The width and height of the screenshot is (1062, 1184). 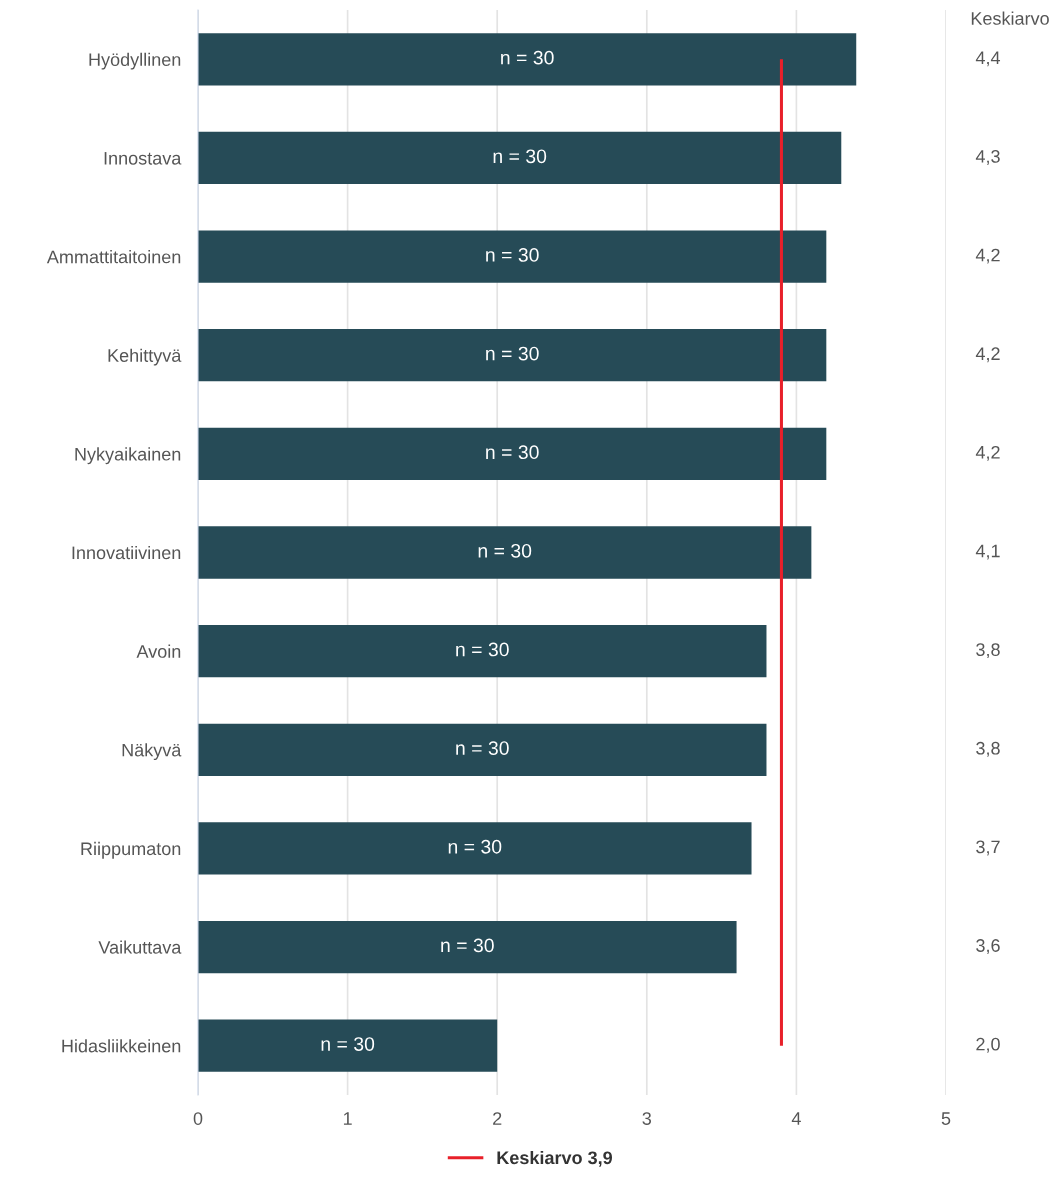 What do you see at coordinates (988, 1045) in the screenshot?
I see `data-label: 2,0` at bounding box center [988, 1045].